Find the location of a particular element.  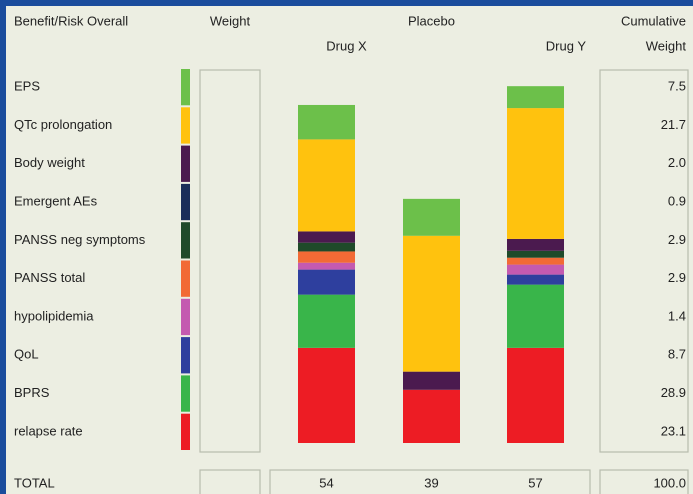

cumulative-weight: 28.9 is located at coordinates (673, 392).